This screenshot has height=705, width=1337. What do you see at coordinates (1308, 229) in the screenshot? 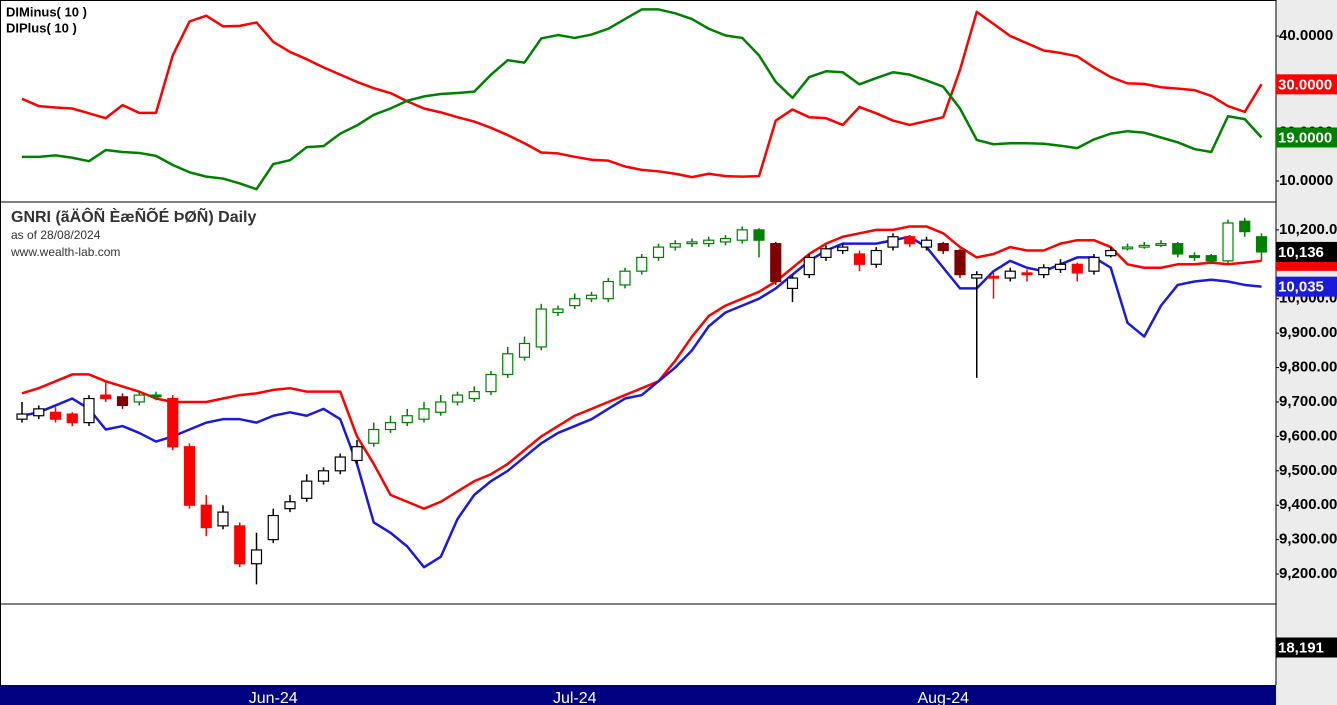
I see `y-tick-label: 10,200.00` at bounding box center [1308, 229].